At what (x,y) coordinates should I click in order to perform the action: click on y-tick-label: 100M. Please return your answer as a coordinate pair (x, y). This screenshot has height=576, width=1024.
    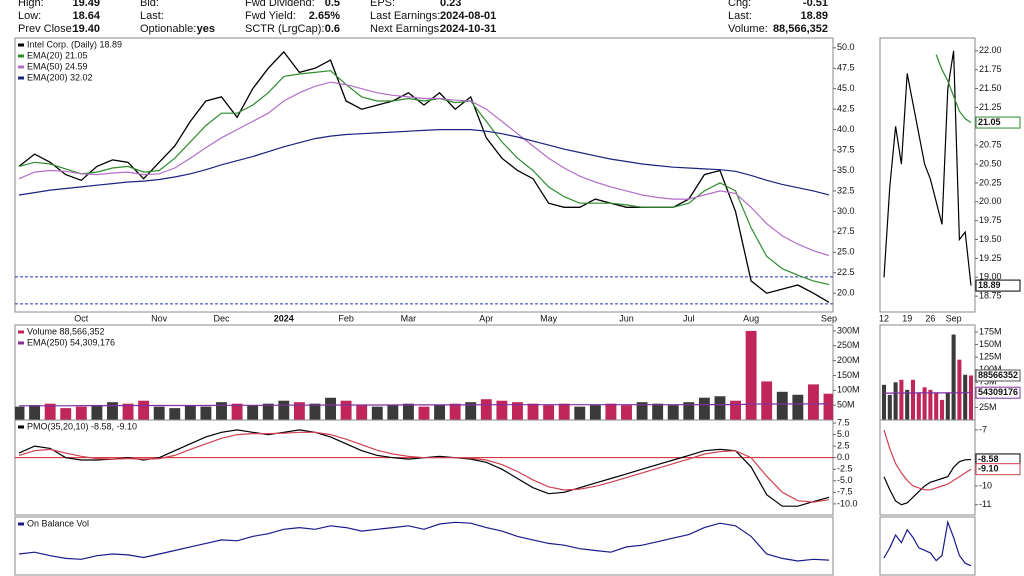
    Looking at the image, I should click on (990, 369).